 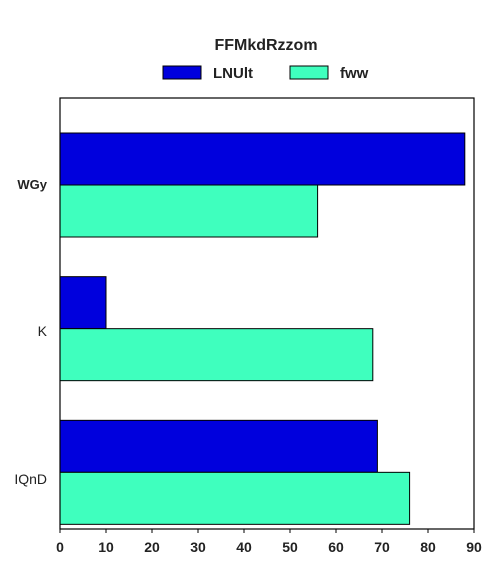 I want to click on x-tick-label: 0, so click(x=60, y=547).